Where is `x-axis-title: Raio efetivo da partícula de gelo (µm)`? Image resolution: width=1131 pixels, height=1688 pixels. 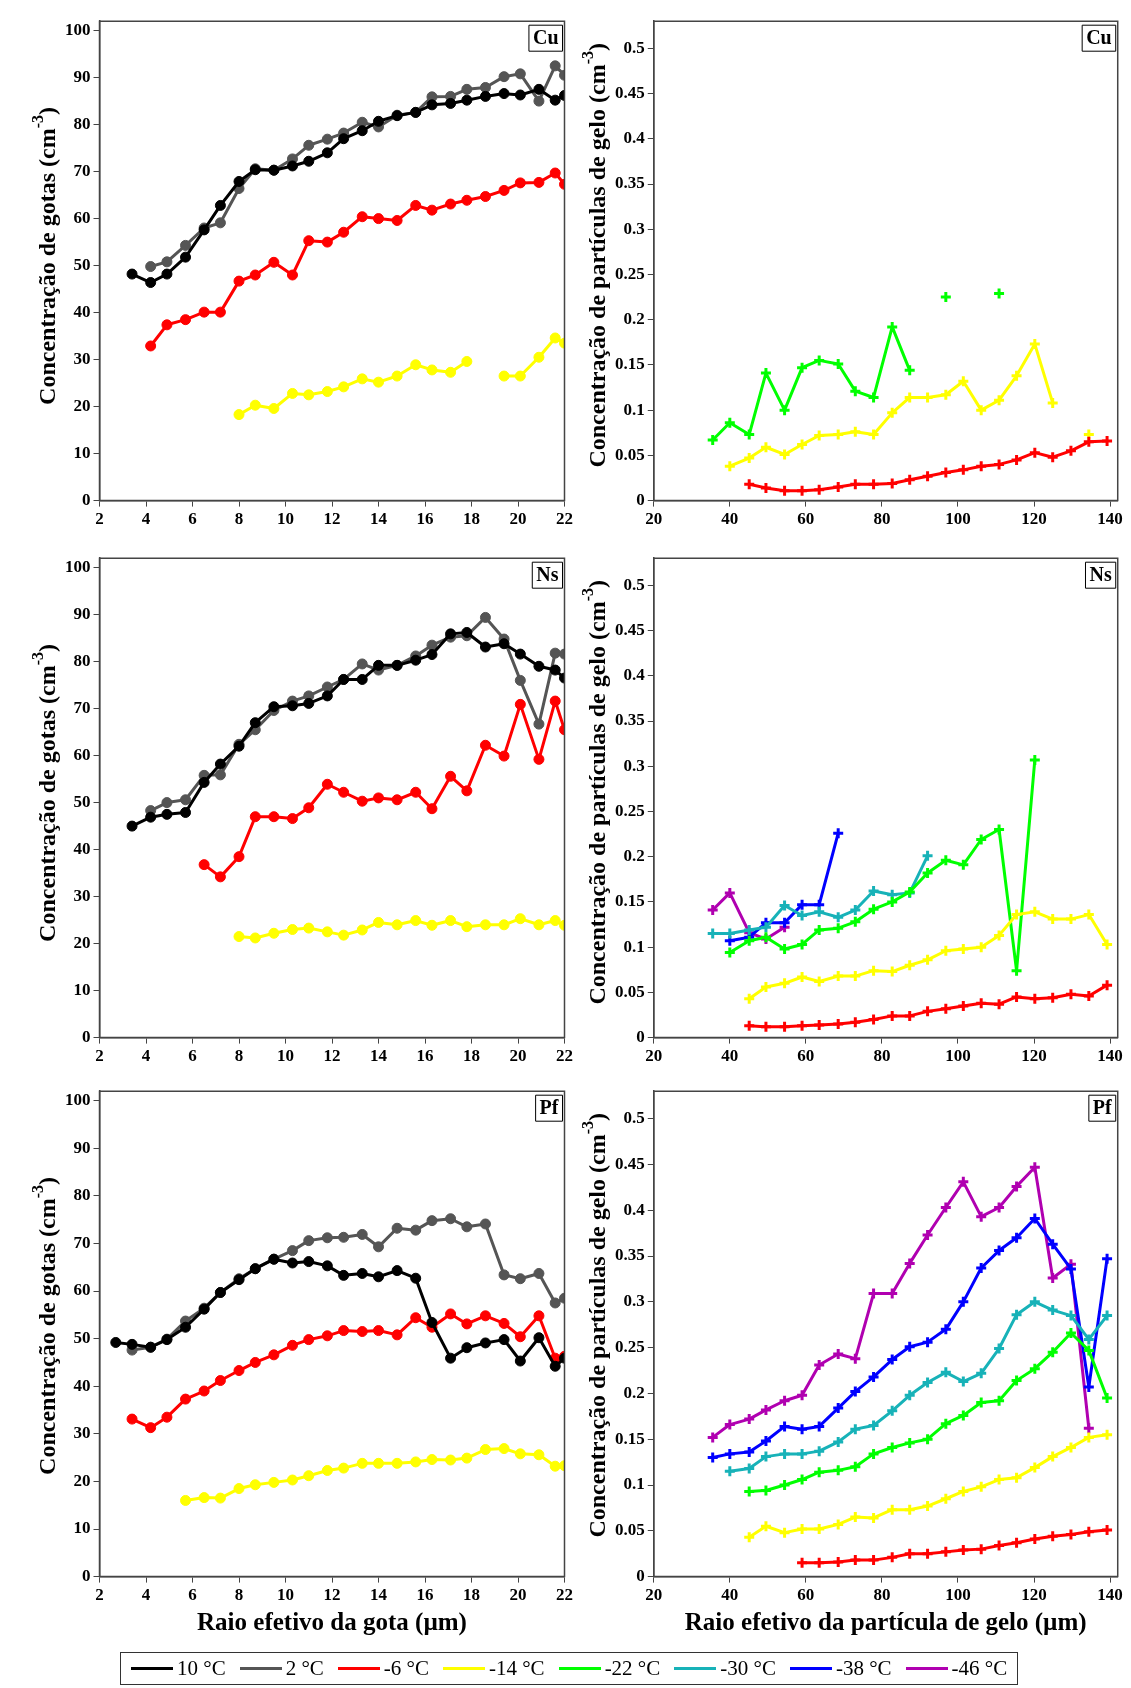 x-axis-title: Raio efetivo da partícula de gelo (µm) is located at coordinates (885, 1622).